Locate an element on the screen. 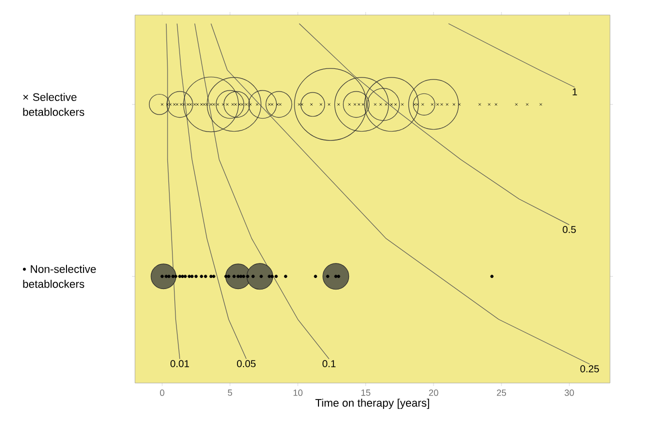  x-tick-label: 25 is located at coordinates (501, 393).